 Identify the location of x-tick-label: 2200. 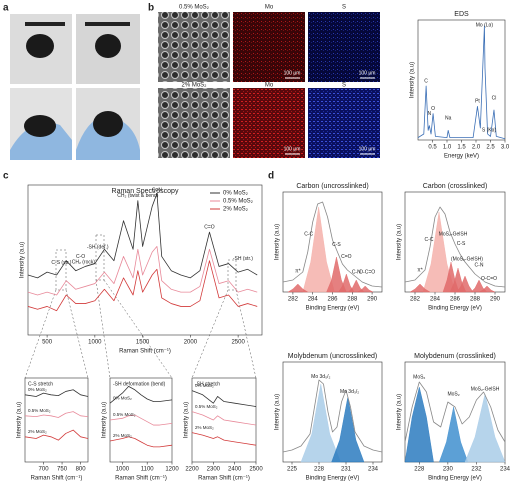
(192, 470).